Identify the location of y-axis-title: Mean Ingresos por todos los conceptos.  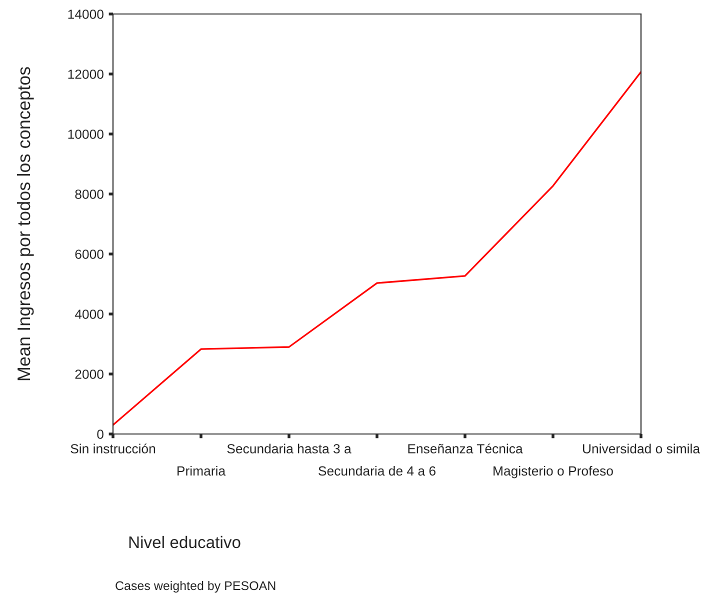
(25, 223).